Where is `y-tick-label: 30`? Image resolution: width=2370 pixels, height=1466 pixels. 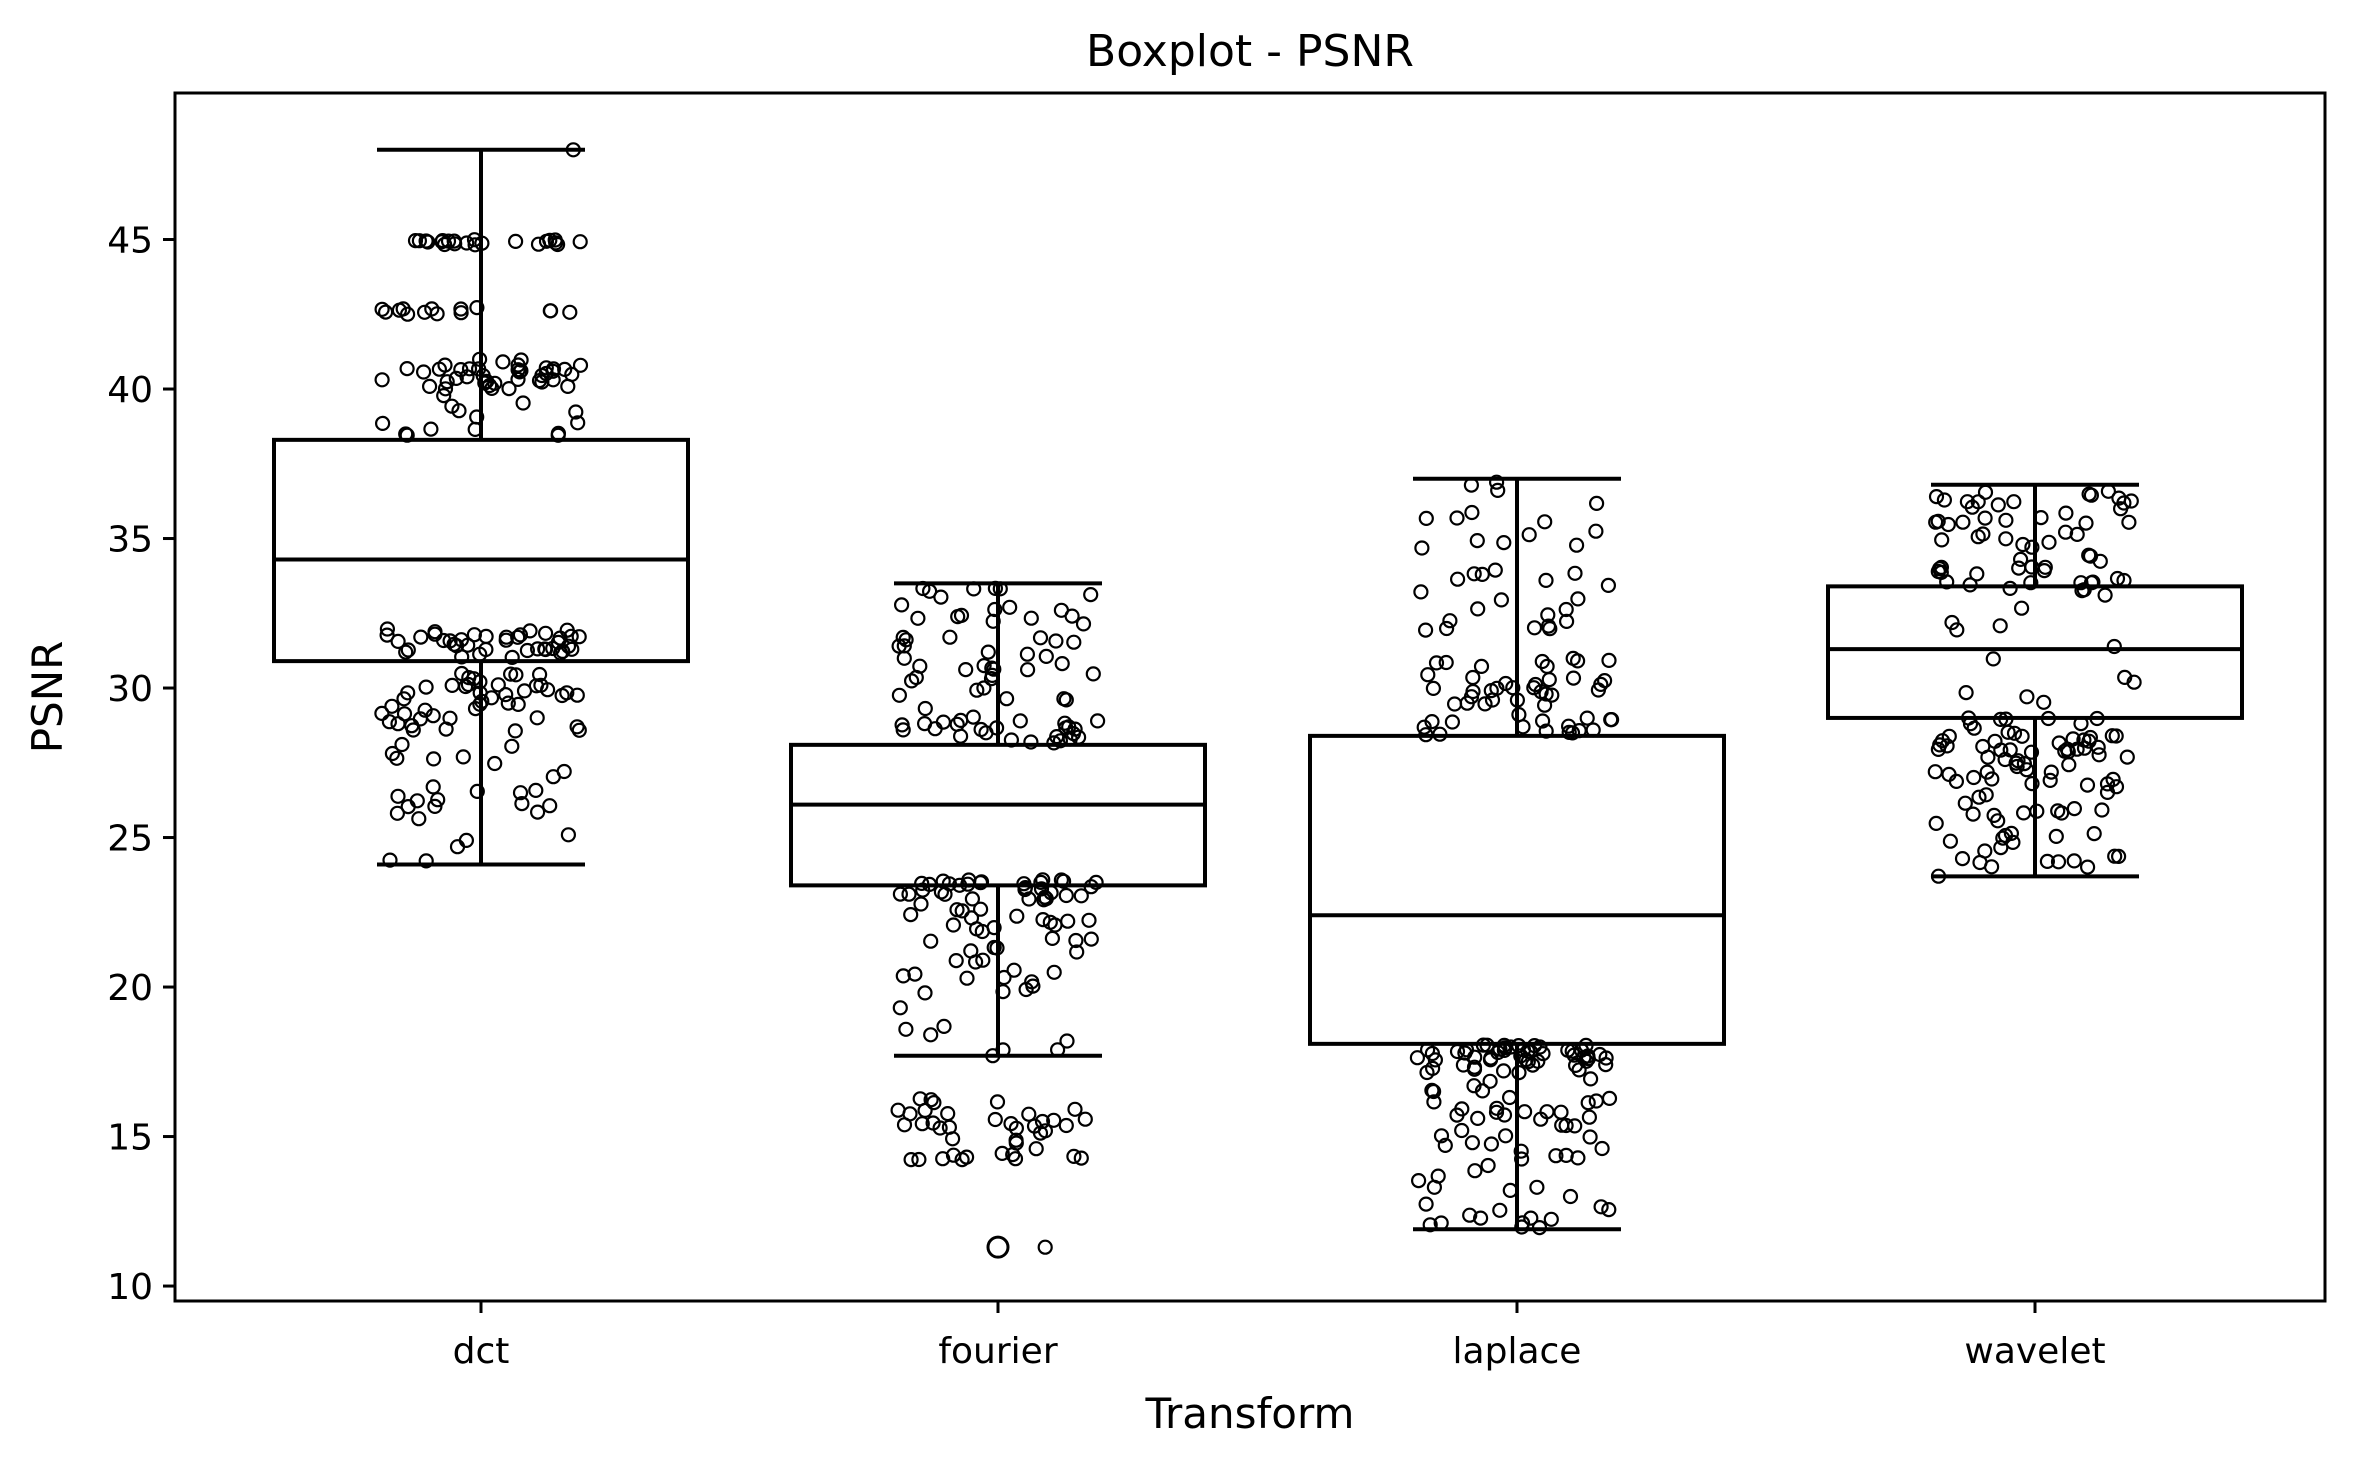 y-tick-label: 30 is located at coordinates (130, 689).